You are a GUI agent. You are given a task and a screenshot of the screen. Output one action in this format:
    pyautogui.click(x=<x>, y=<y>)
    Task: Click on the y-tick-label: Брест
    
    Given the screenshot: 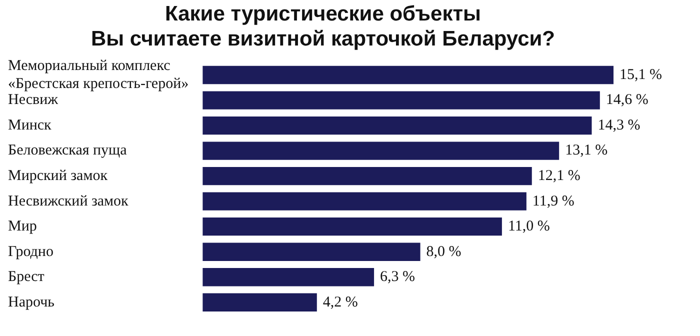 What is the action you would take?
    pyautogui.click(x=26, y=277)
    